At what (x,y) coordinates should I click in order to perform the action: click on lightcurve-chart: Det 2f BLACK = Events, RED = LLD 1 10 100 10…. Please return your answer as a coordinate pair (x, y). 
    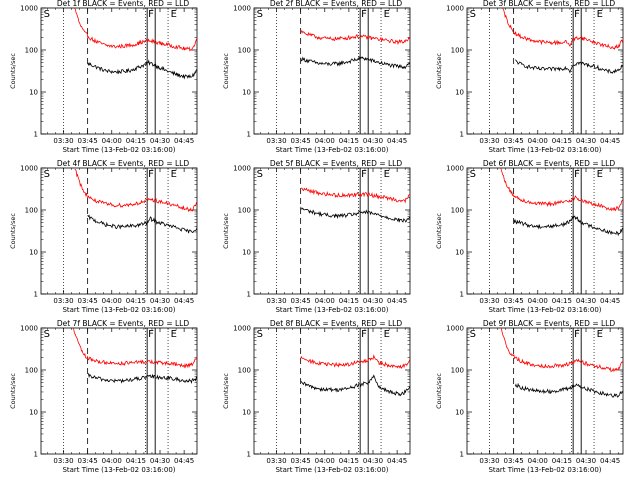
    Looking at the image, I should click on (316, 77).